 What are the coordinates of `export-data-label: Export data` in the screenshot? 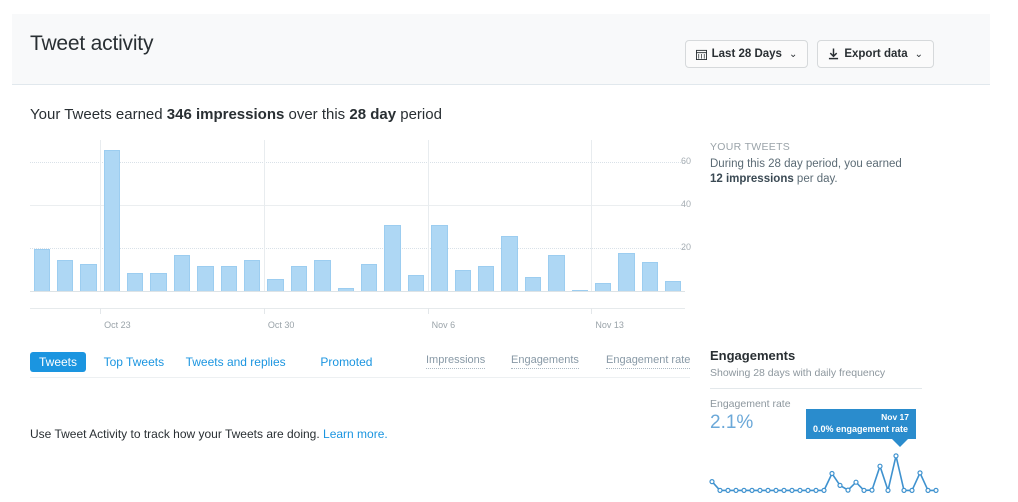 It's located at (876, 54).